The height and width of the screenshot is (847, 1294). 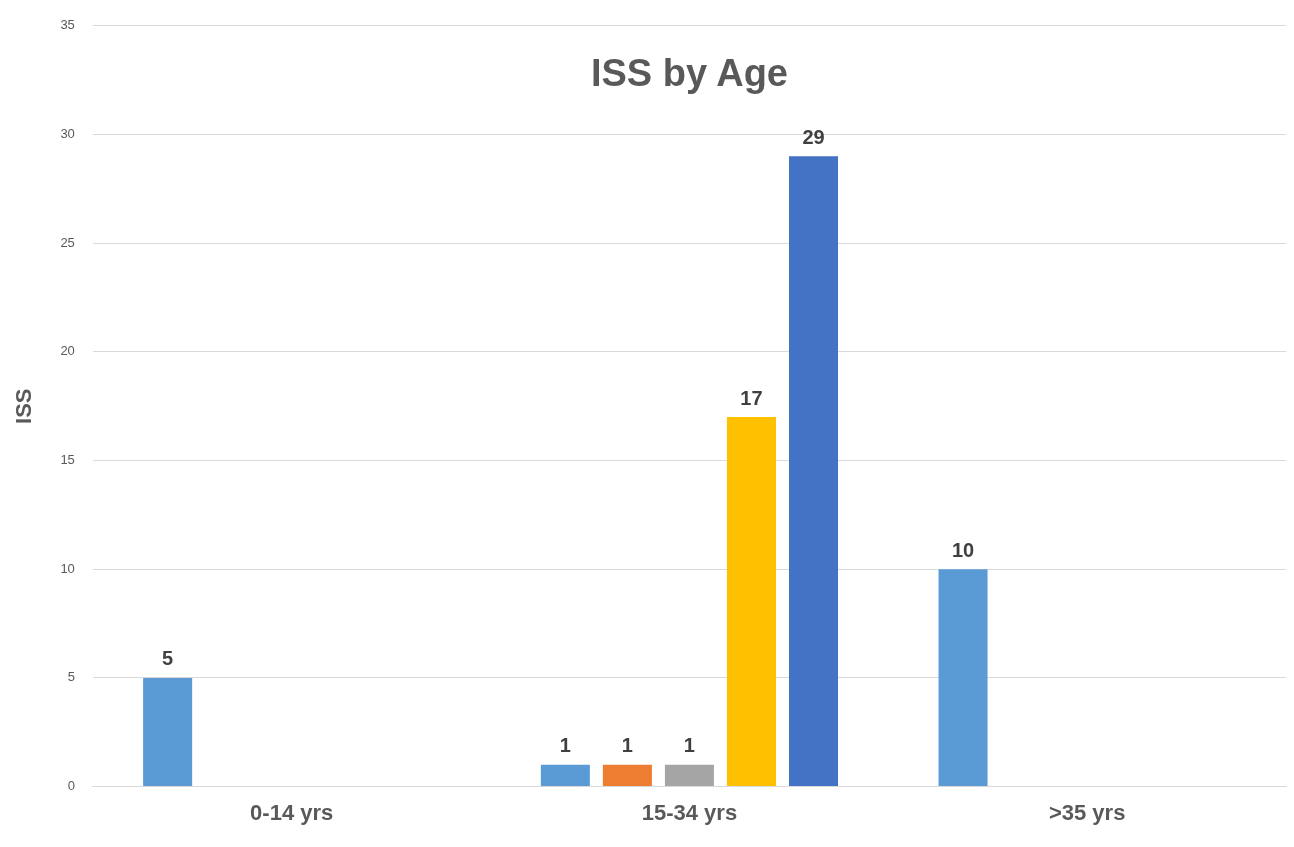 I want to click on x-tick-label: >35 yrs, so click(x=1087, y=812).